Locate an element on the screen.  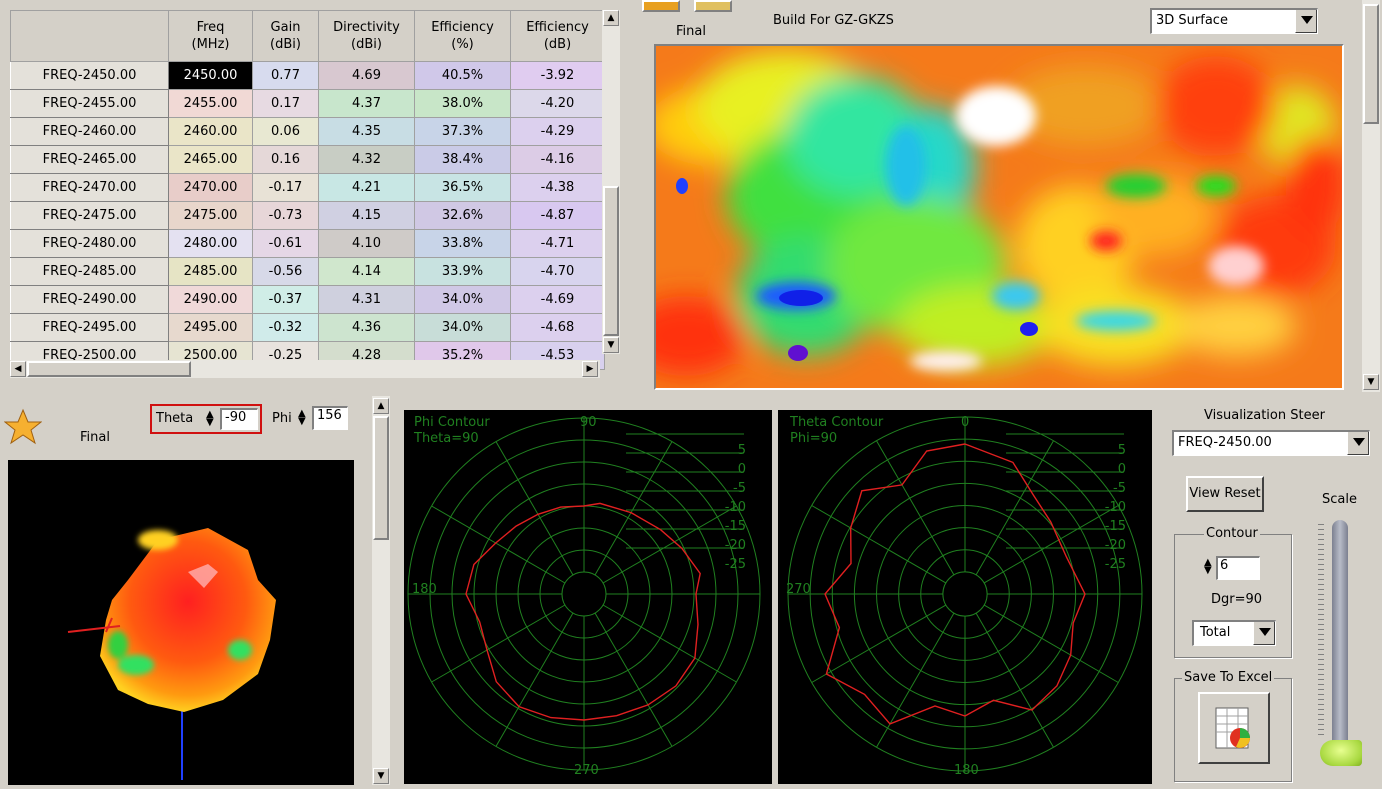
cell-gain: -0.73 is located at coordinates (285, 215).